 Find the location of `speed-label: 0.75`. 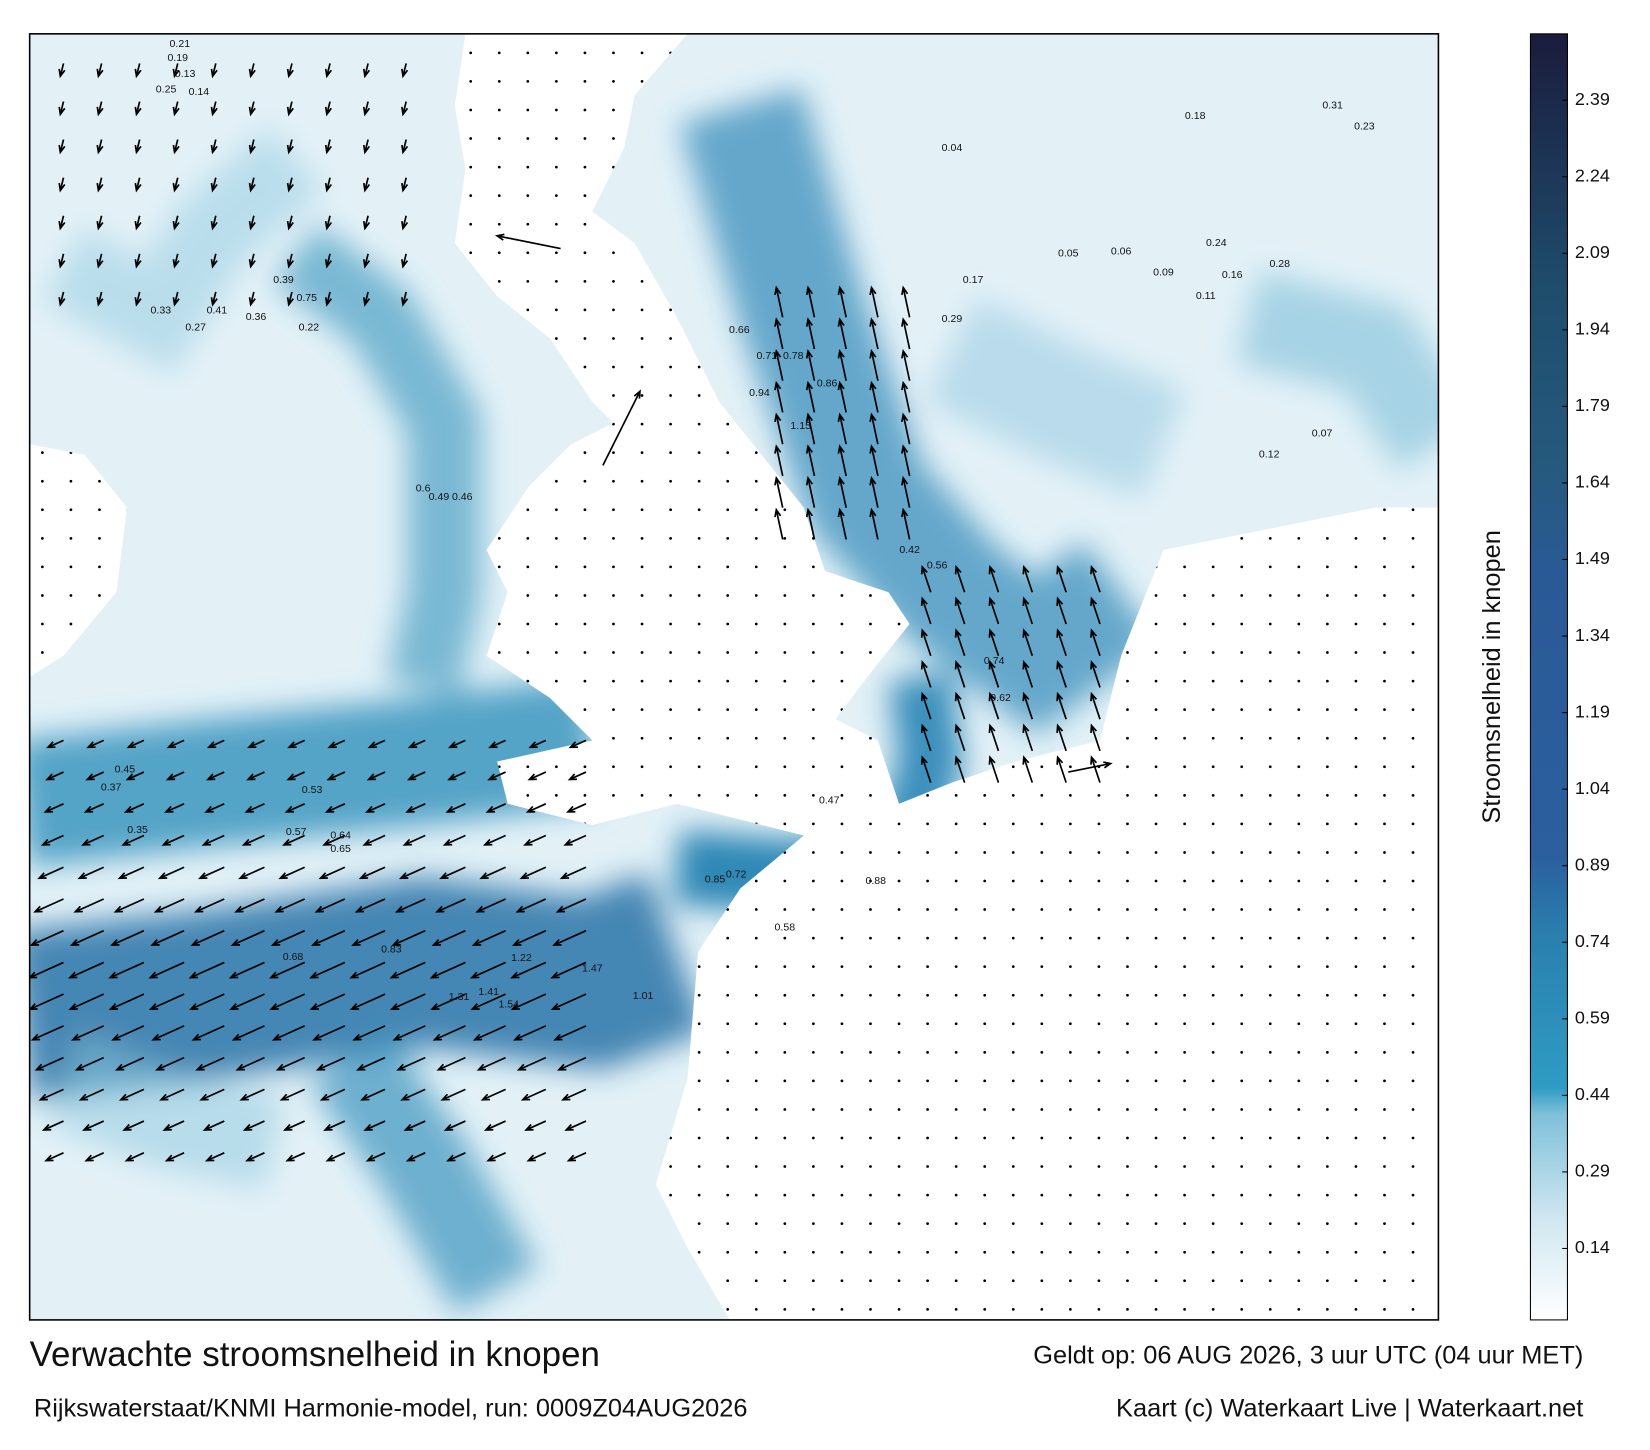

speed-label: 0.75 is located at coordinates (306, 298).